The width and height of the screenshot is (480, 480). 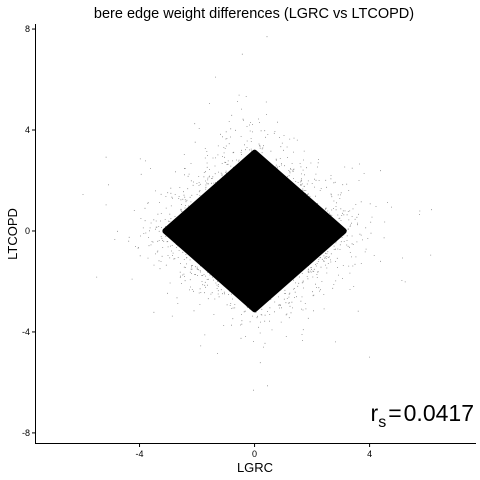 I want to click on dense-core-points, so click(x=254, y=231).